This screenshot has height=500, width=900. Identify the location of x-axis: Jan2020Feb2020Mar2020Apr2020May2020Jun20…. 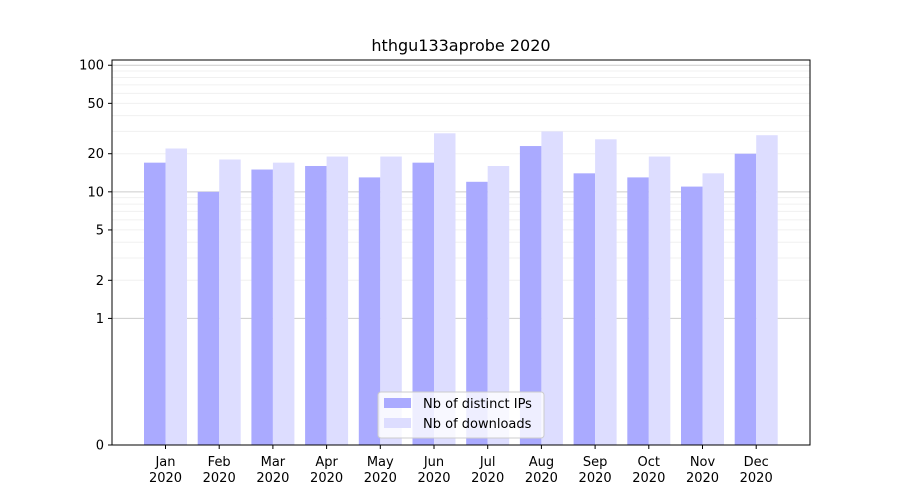
(461, 465).